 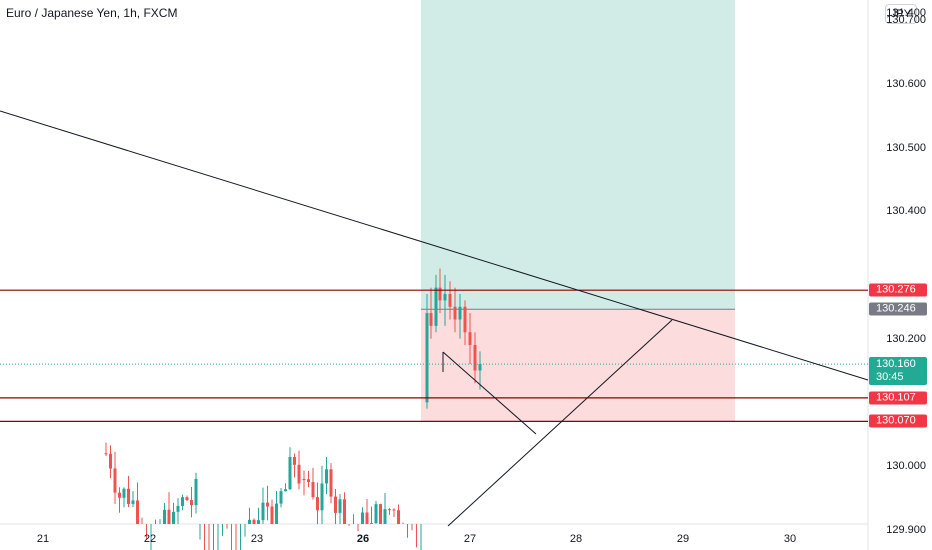 I want to click on price-tick-label: 130.000, so click(x=906, y=466).